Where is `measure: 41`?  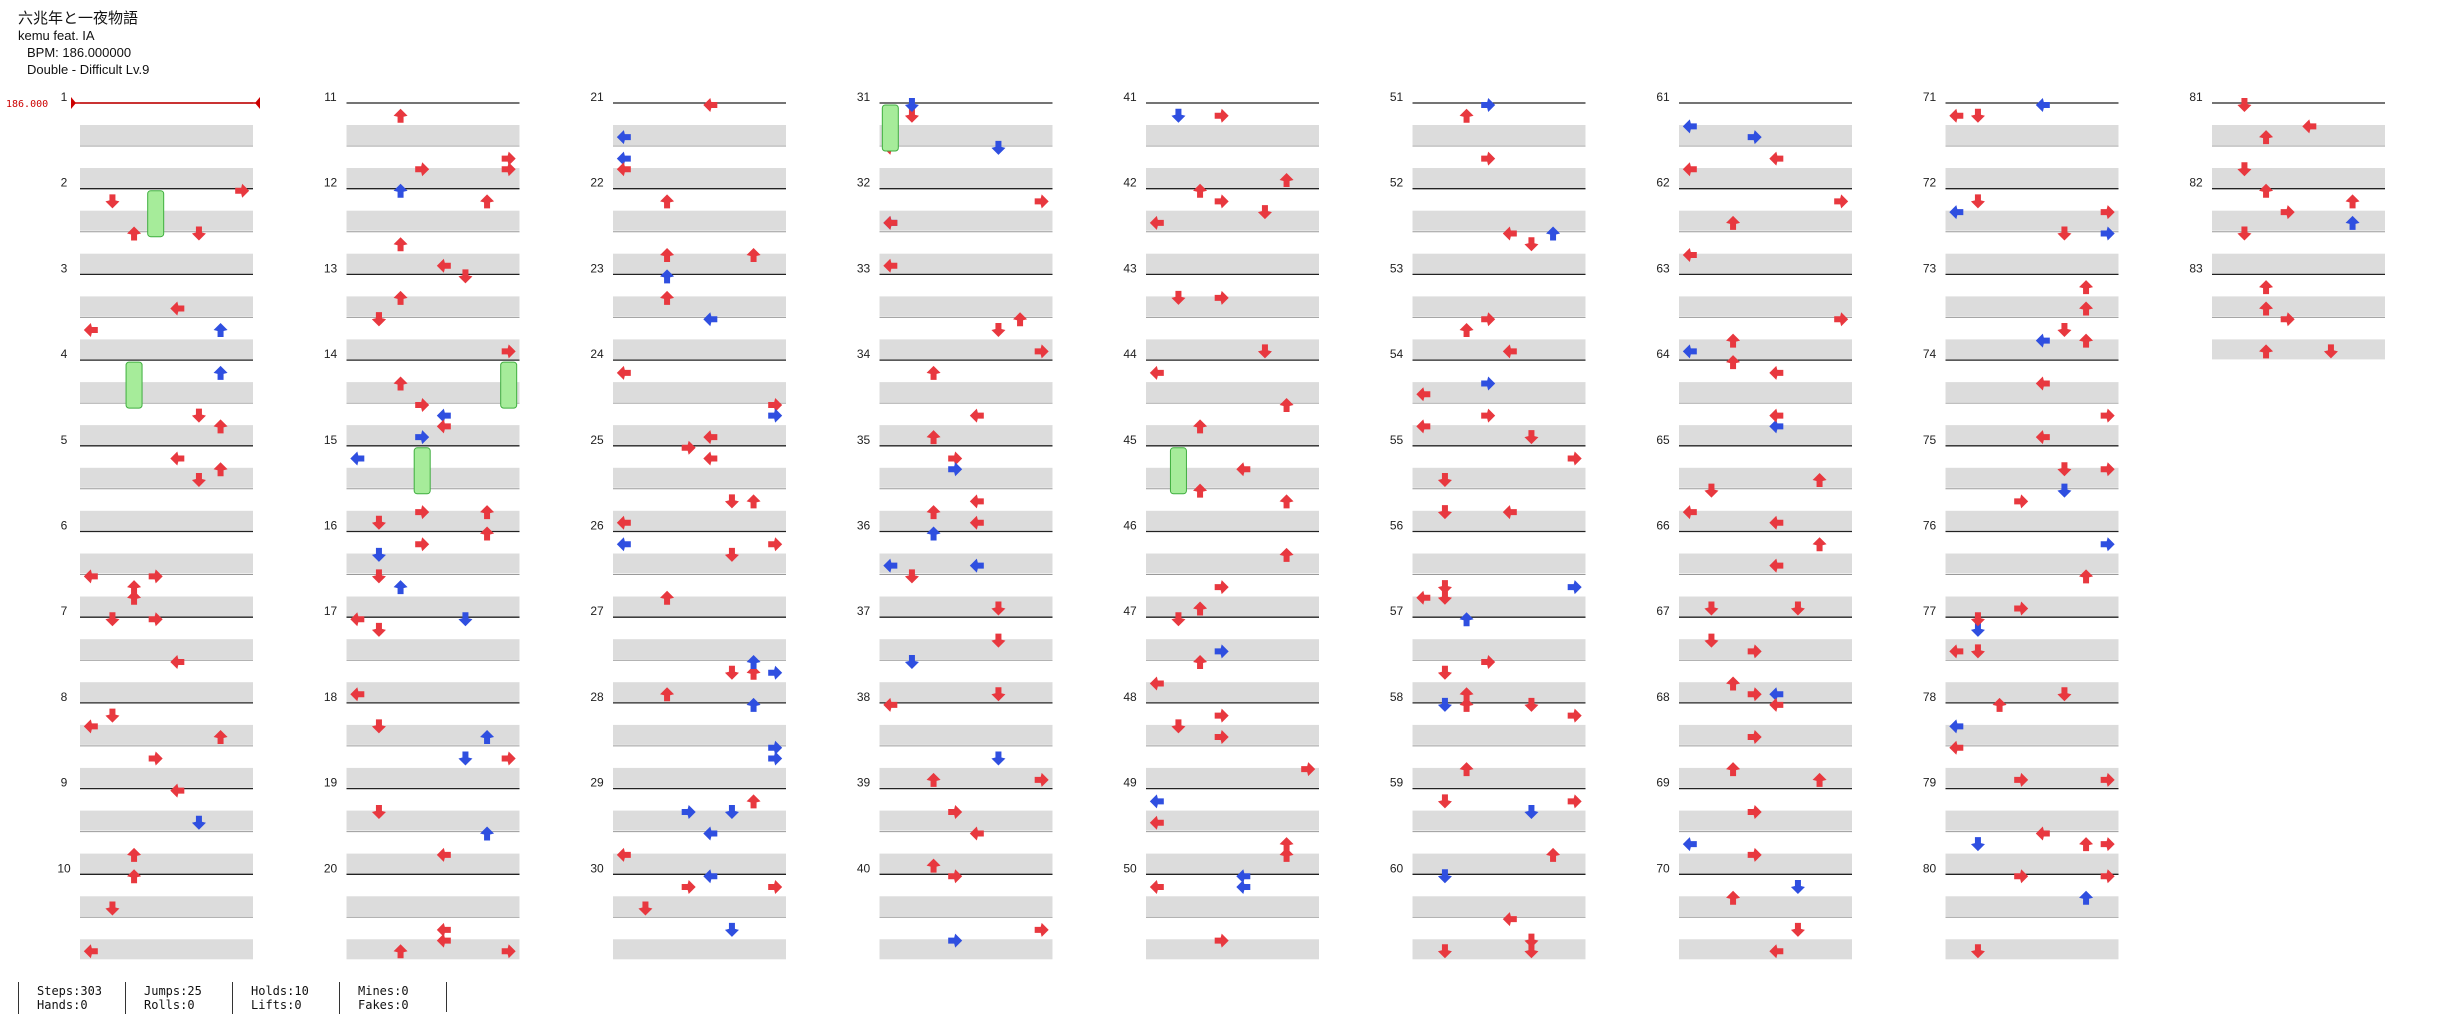 measure: 41 is located at coordinates (1221, 139).